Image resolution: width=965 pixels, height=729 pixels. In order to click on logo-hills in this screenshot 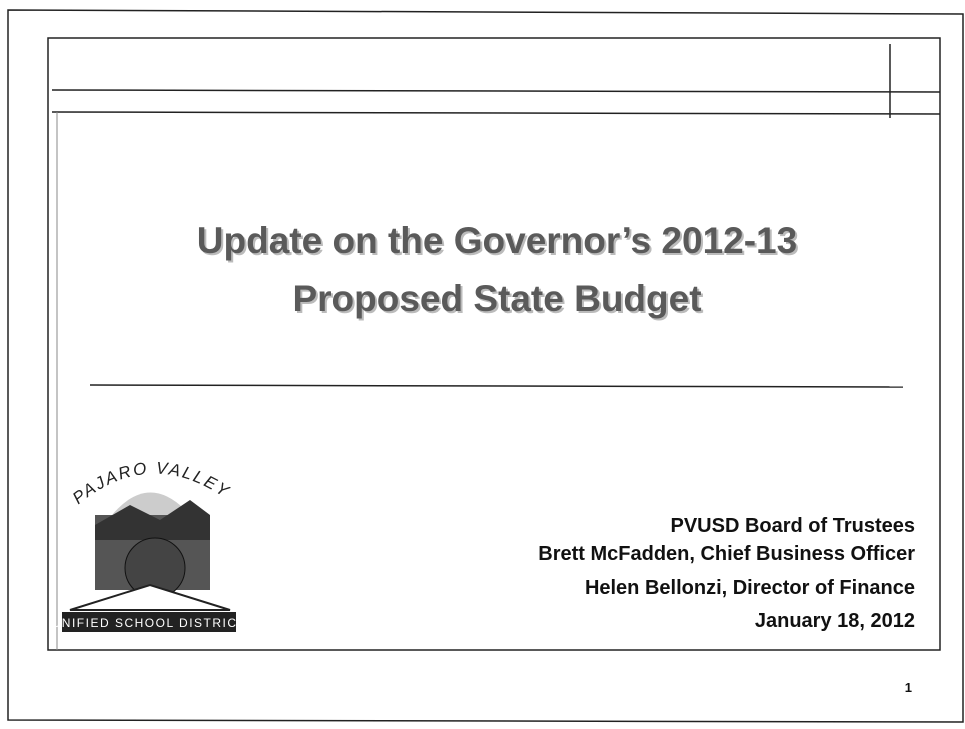, I will do `click(152, 520)`.